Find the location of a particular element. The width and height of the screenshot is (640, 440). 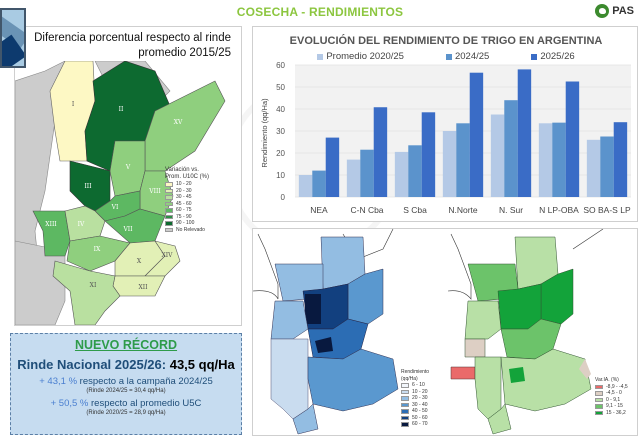

legend-label: 45 - 60 is located at coordinates (184, 203).